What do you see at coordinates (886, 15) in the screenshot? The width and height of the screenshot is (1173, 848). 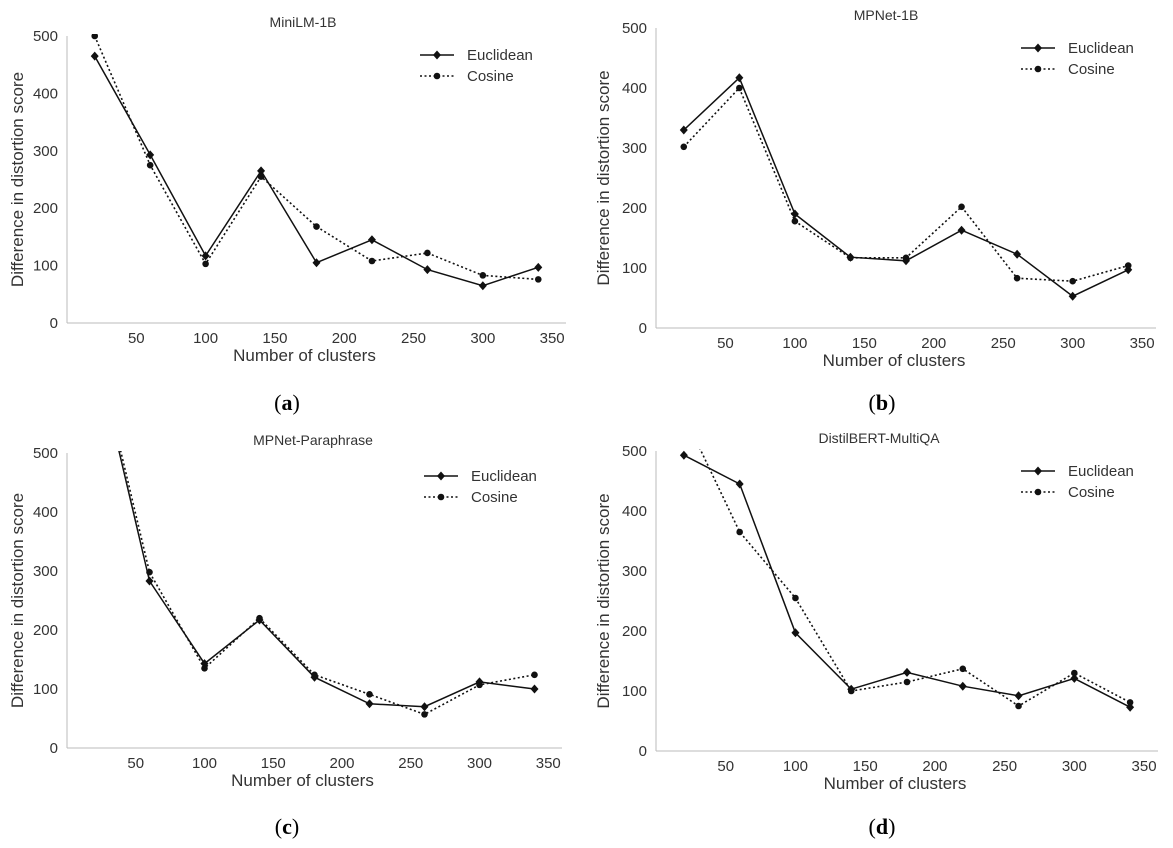 I see `chart-title: MPNet-1B` at bounding box center [886, 15].